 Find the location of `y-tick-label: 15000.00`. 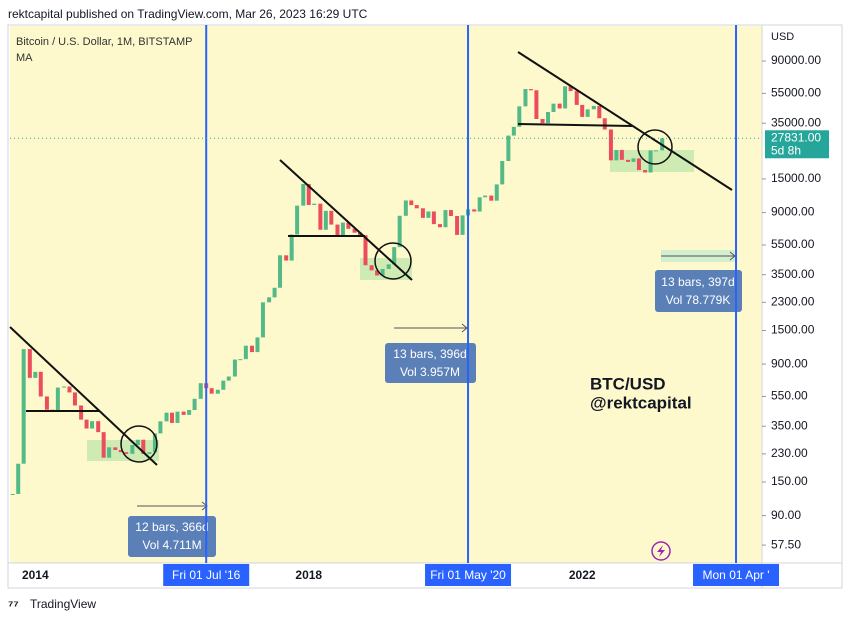

y-tick-label: 15000.00 is located at coordinates (796, 178).